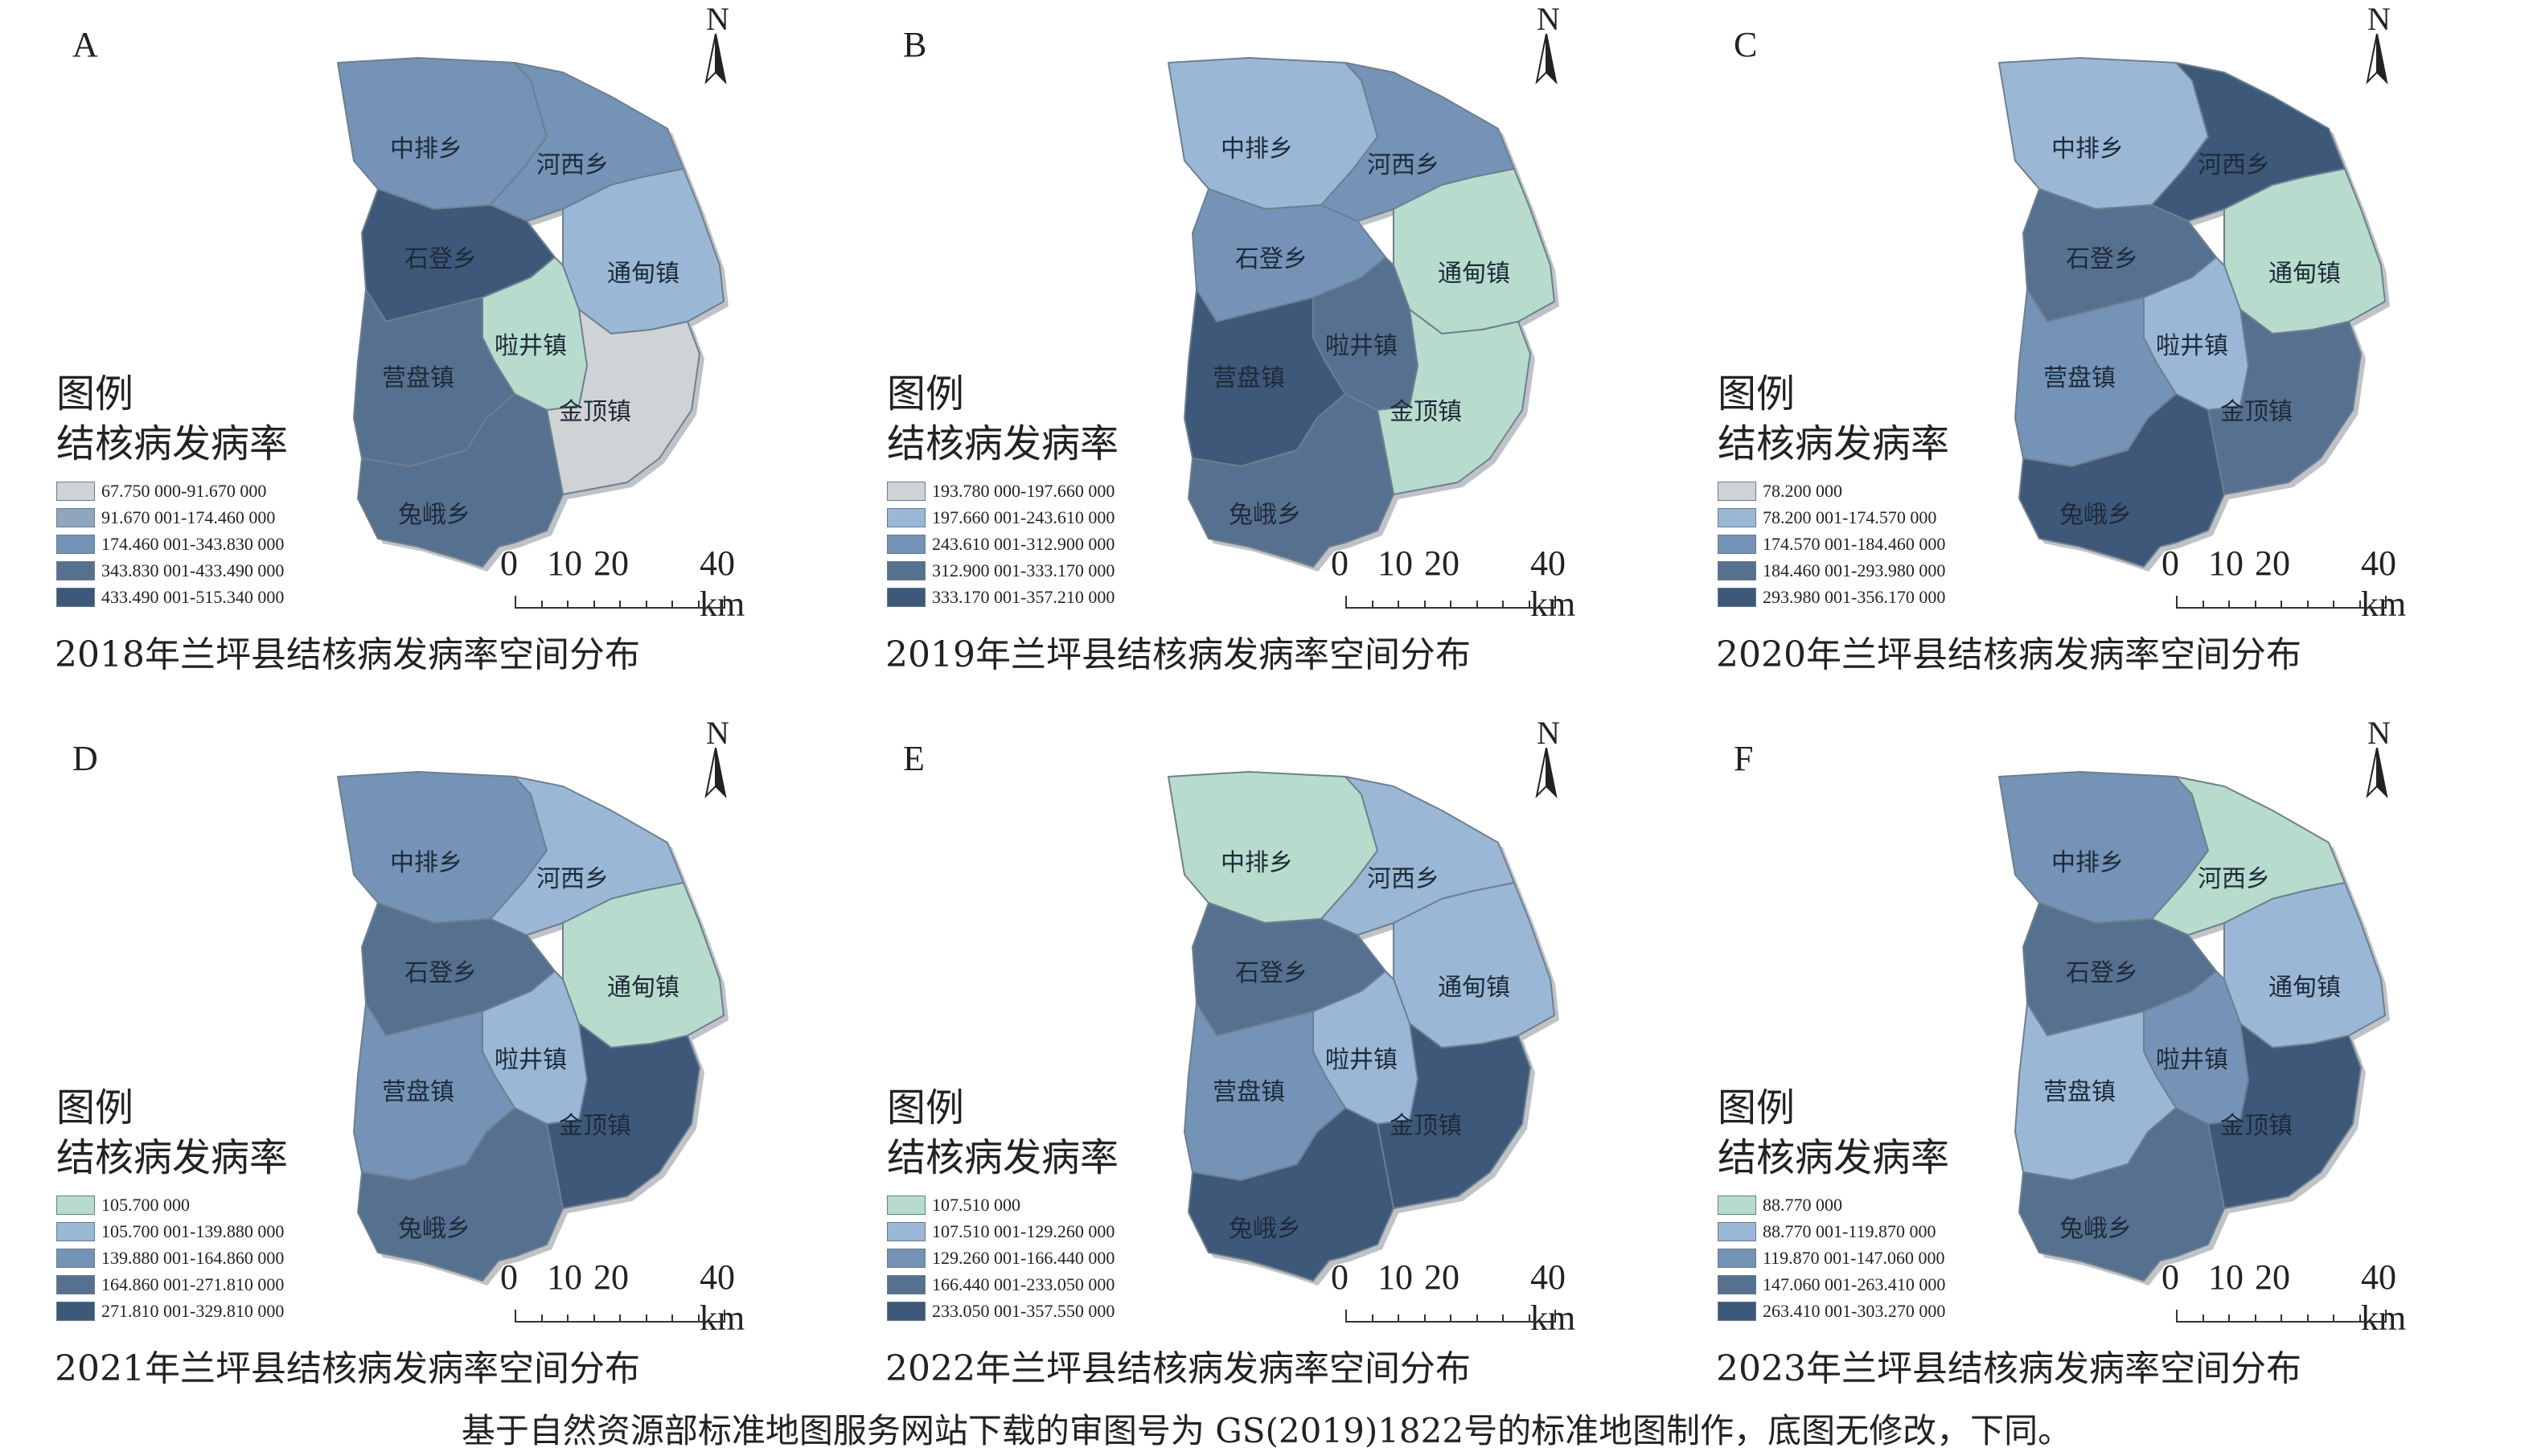  What do you see at coordinates (1553, 1297) in the screenshot?
I see `scale-label: 40 km` at bounding box center [1553, 1297].